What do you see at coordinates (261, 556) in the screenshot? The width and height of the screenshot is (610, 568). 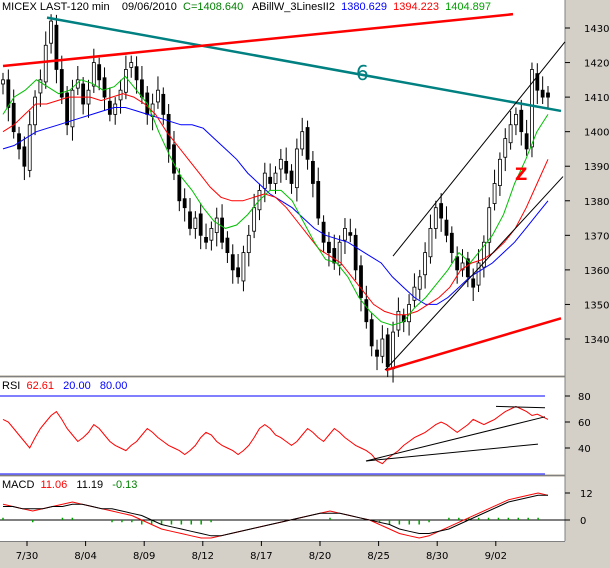 I see `xtick-label: 8/17` at bounding box center [261, 556].